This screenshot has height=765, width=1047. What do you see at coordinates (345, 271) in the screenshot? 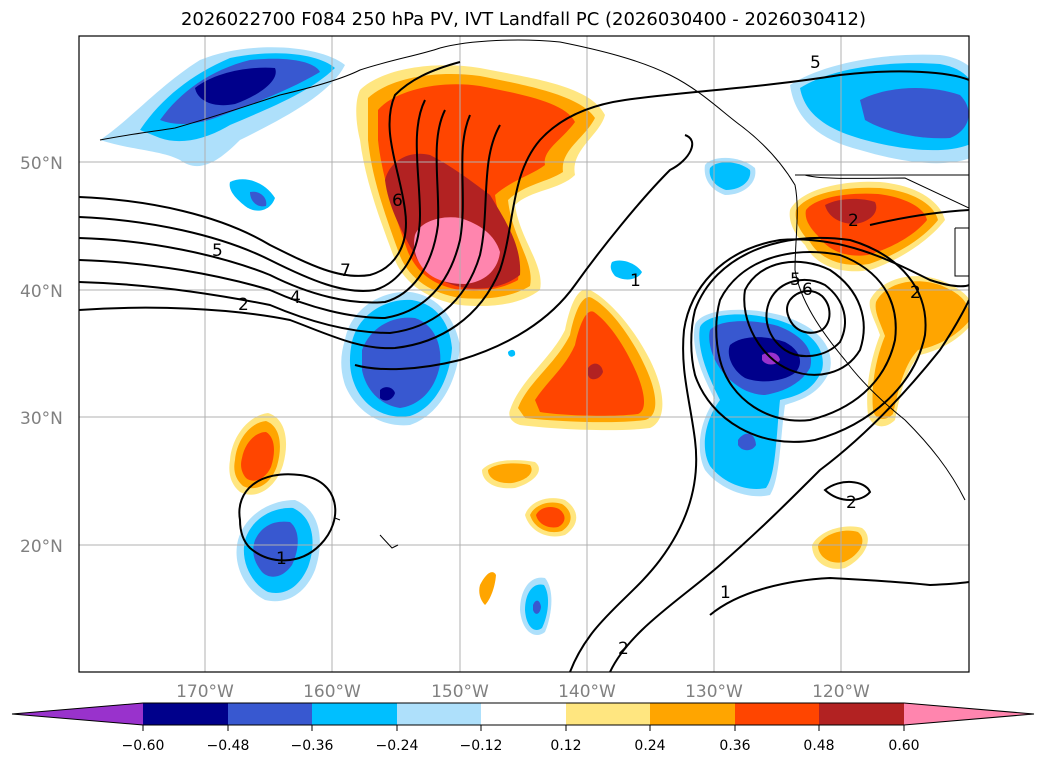
I see `contour-label: 7` at bounding box center [345, 271].